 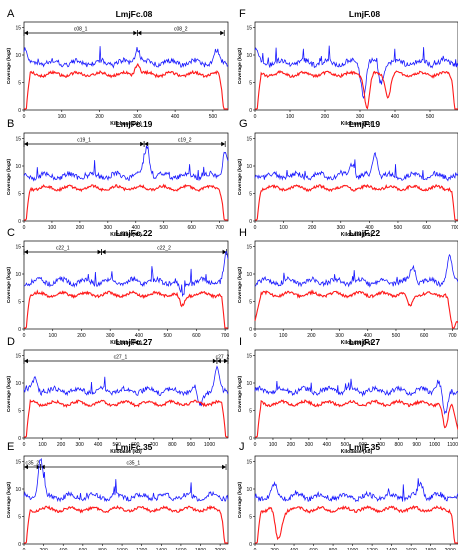 I want to click on x-tick-label: 1000, so click(x=209, y=445).